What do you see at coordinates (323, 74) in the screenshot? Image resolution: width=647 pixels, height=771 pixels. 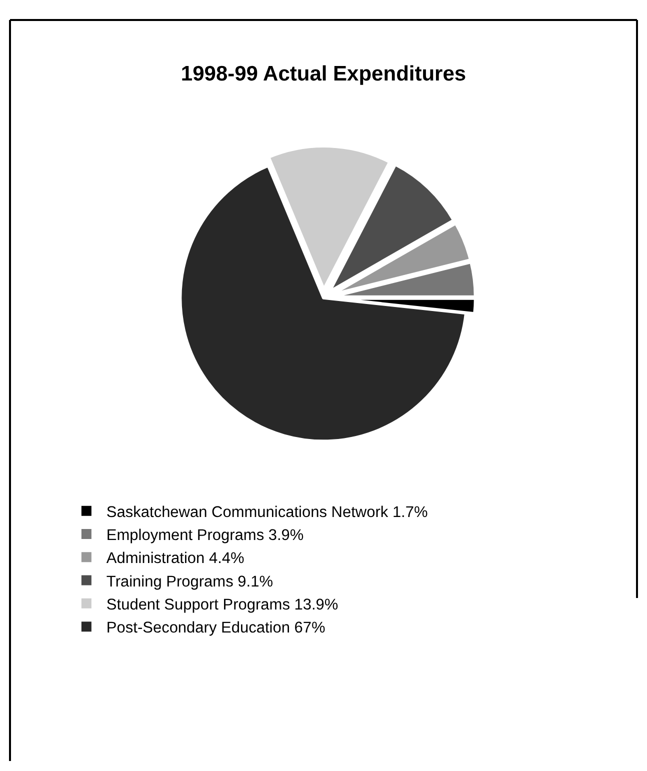 I see `chart-title: 1998-99 Actual Expenditures` at bounding box center [323, 74].